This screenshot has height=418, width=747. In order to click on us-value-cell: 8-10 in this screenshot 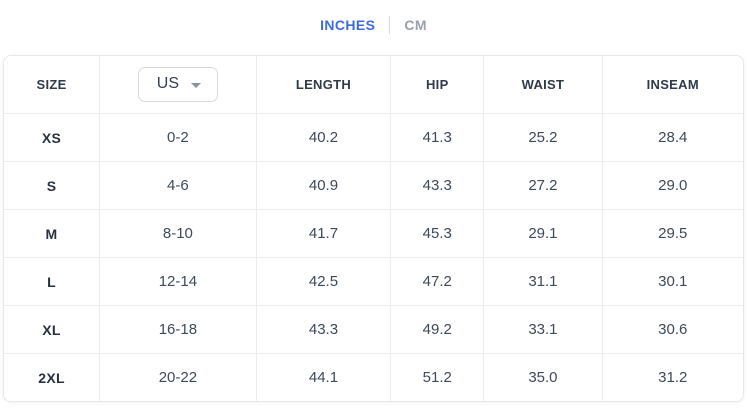, I will do `click(178, 233)`.